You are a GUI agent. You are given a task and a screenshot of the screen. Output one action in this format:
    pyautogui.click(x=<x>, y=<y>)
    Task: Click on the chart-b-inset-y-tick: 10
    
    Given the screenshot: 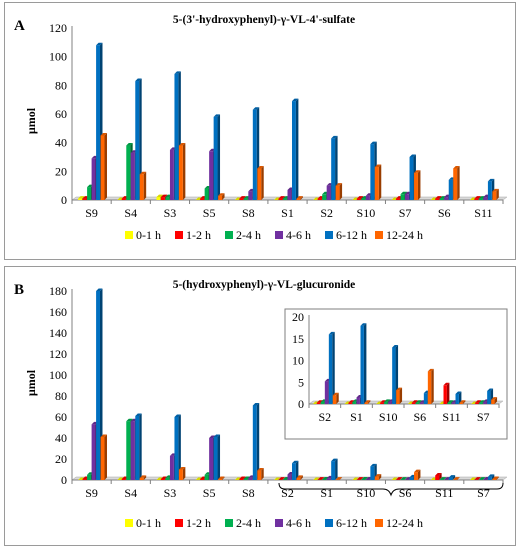 What is the action you would take?
    pyautogui.click(x=298, y=361)
    